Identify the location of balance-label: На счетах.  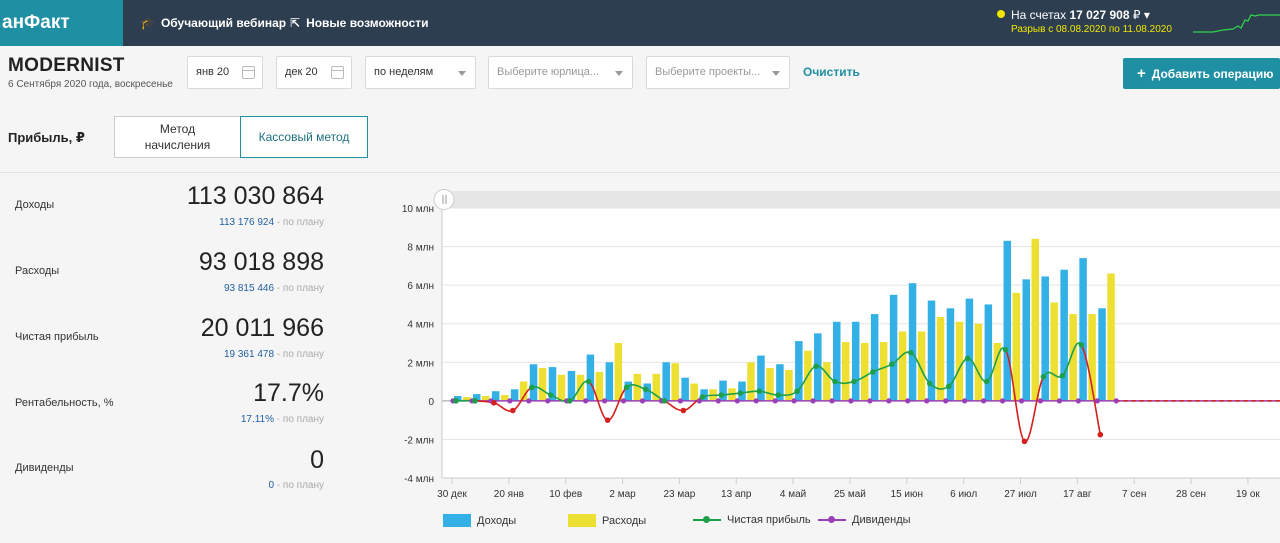
(1039, 15).